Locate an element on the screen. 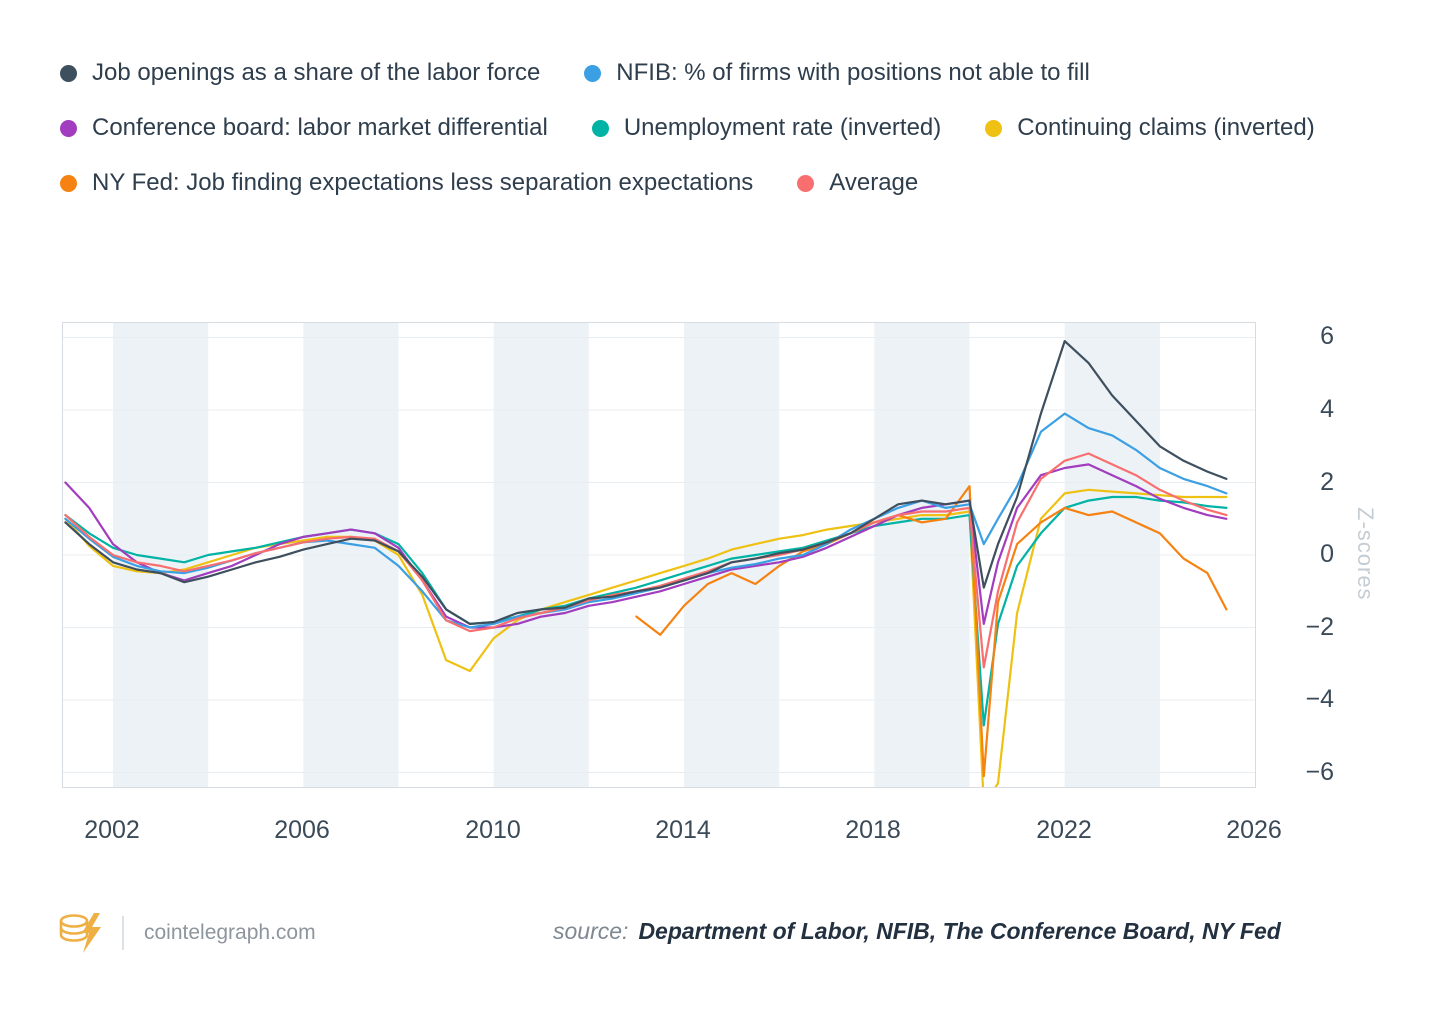  legend-label-continuing-claims: Continuing claims (inverted) is located at coordinates (1166, 127).